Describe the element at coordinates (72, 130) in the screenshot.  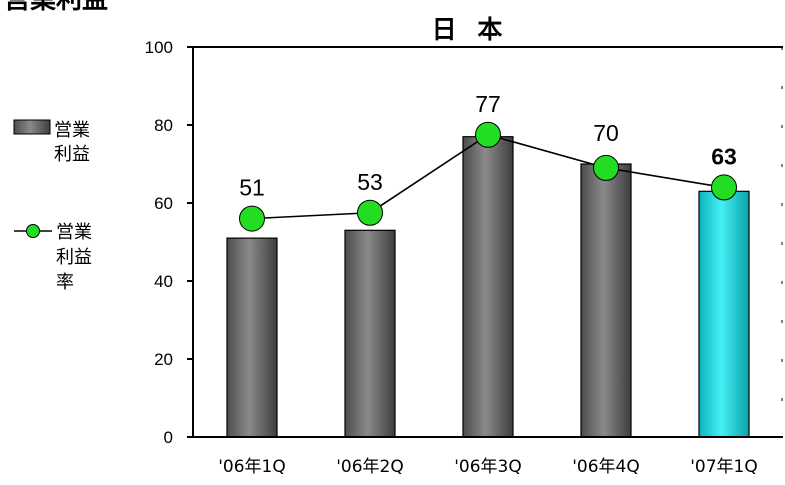
I see `legend-bar-label: 営業` at that location.